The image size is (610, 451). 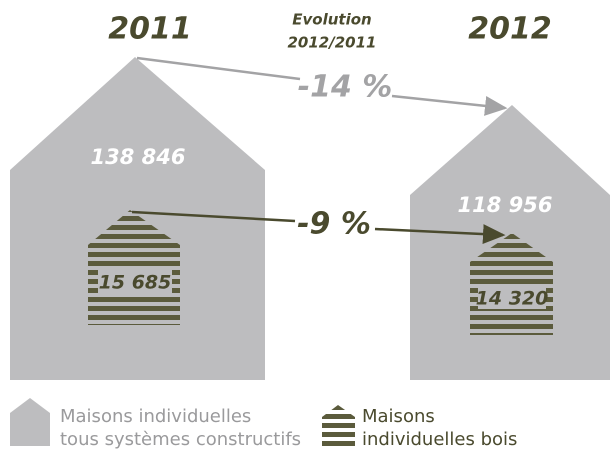 What do you see at coordinates (150, 29) in the screenshot?
I see `year-left: 2011` at bounding box center [150, 29].